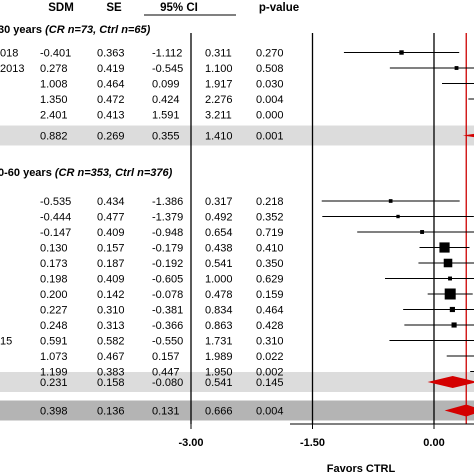 The height and width of the screenshot is (474, 474). Describe the element at coordinates (270, 383) in the screenshot. I see `subgroup-summary-p-value: 0.145` at that location.